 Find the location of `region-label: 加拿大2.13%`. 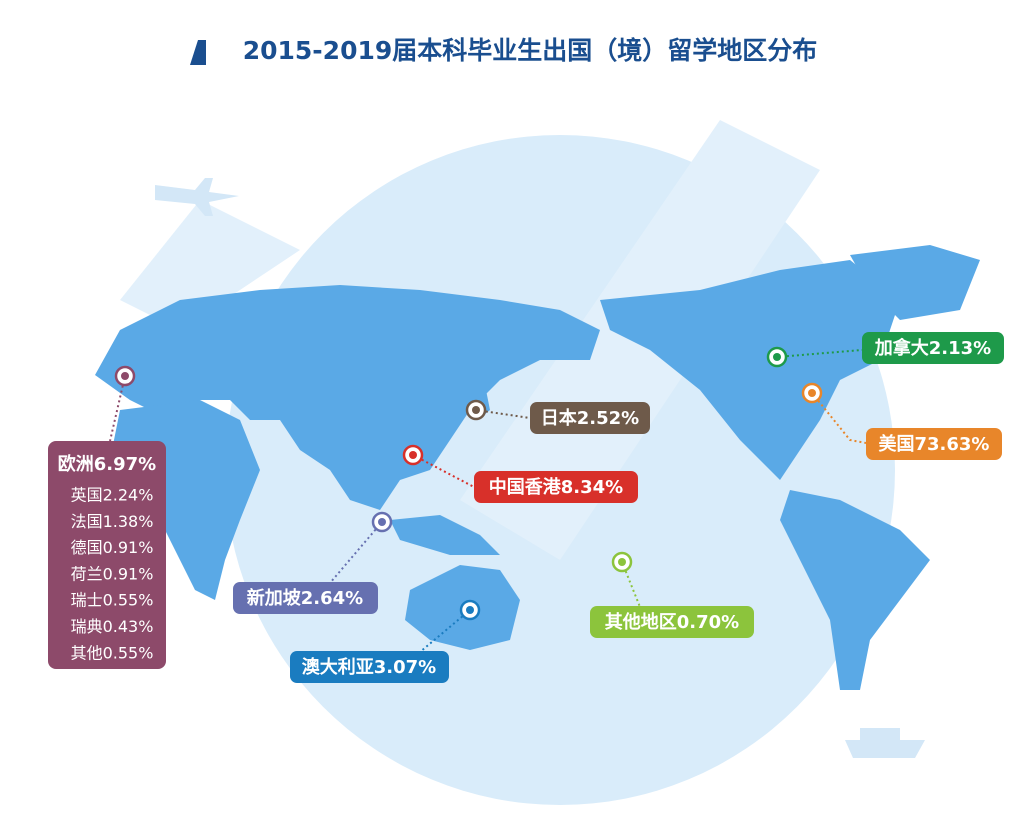

region-label: 加拿大2.13% is located at coordinates (932, 348).